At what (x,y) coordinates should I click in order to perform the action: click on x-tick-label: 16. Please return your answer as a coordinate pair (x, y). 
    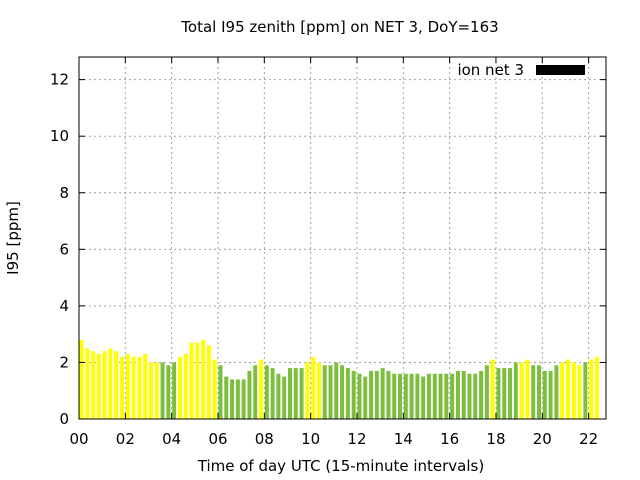
    Looking at the image, I should click on (449, 439).